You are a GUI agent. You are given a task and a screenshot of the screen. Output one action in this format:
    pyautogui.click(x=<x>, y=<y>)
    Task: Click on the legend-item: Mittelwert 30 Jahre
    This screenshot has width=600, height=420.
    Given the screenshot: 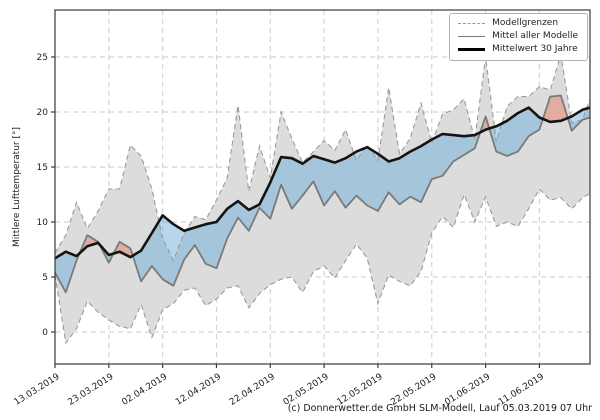 What is the action you would take?
    pyautogui.click(x=518, y=49)
    